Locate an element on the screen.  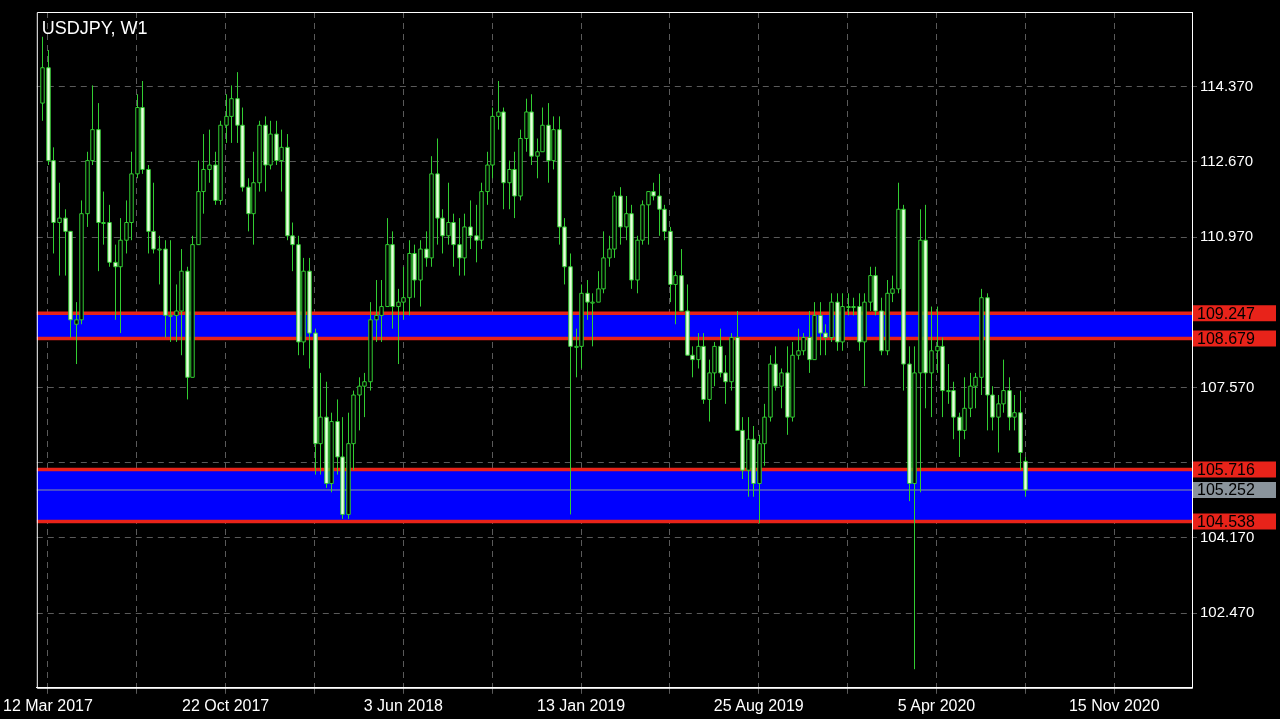
x-tick-label: 3 Jun 2018 is located at coordinates (403, 705).